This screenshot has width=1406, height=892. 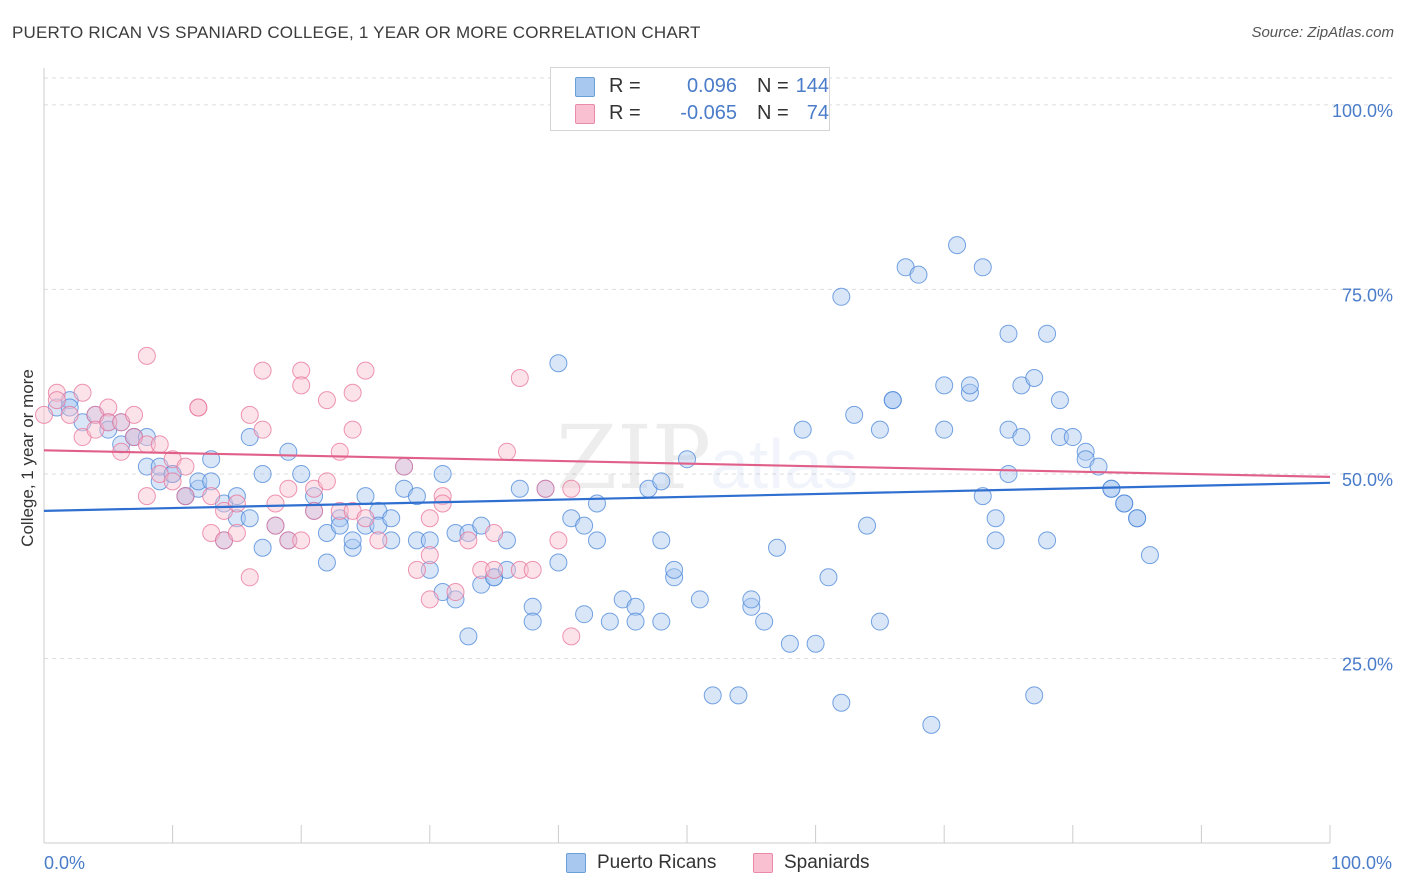 What do you see at coordinates (687, 496) in the screenshot?
I see `trend-line-puerto-ricans` at bounding box center [687, 496].